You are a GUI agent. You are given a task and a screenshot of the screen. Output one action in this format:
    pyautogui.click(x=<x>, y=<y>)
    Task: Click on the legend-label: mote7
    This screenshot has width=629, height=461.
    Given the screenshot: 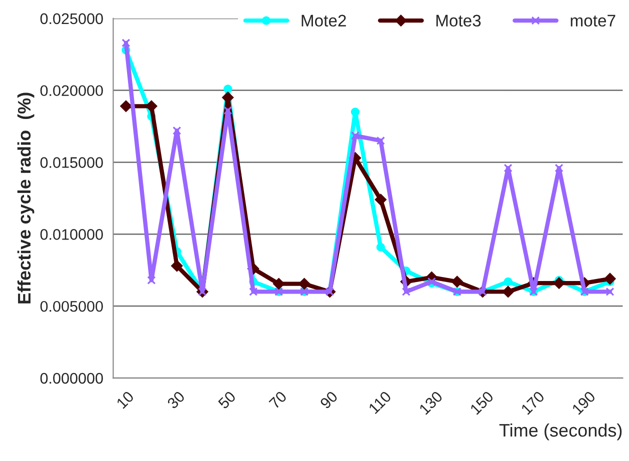 What is the action you would take?
    pyautogui.click(x=593, y=20)
    